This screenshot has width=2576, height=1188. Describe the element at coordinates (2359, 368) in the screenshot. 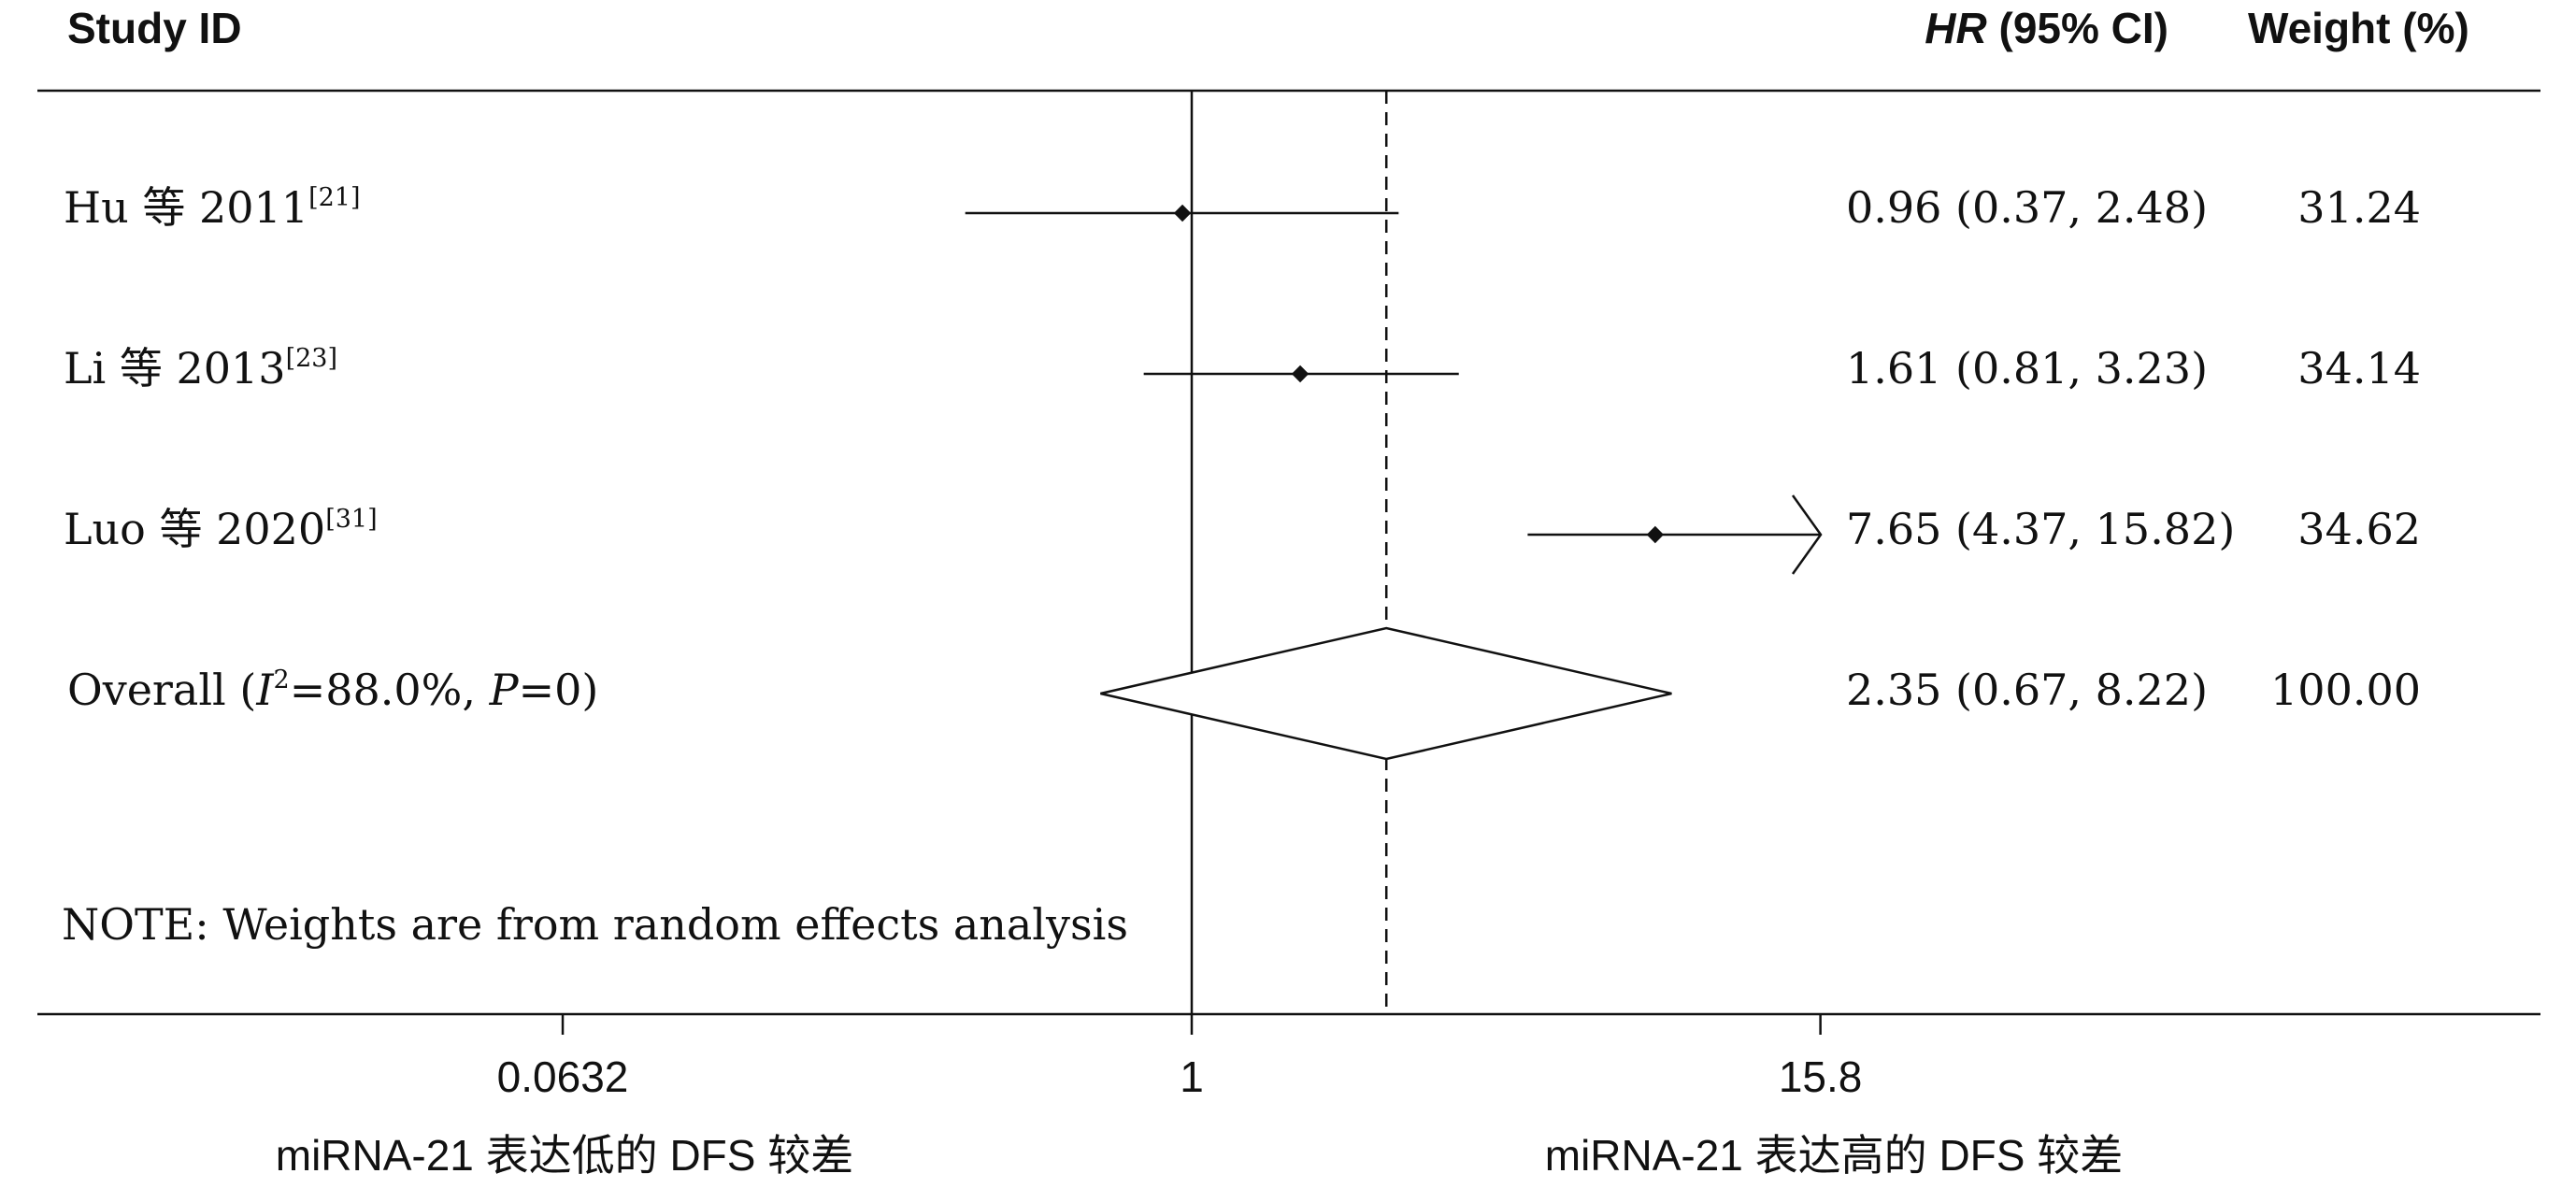

I see `study-weight: 34.14` at that location.